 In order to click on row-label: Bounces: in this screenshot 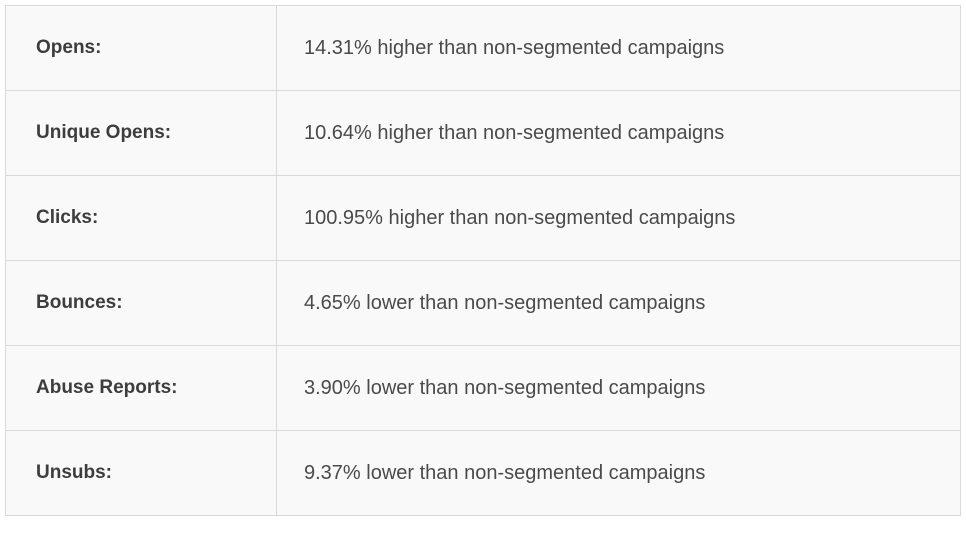, I will do `click(141, 303)`.